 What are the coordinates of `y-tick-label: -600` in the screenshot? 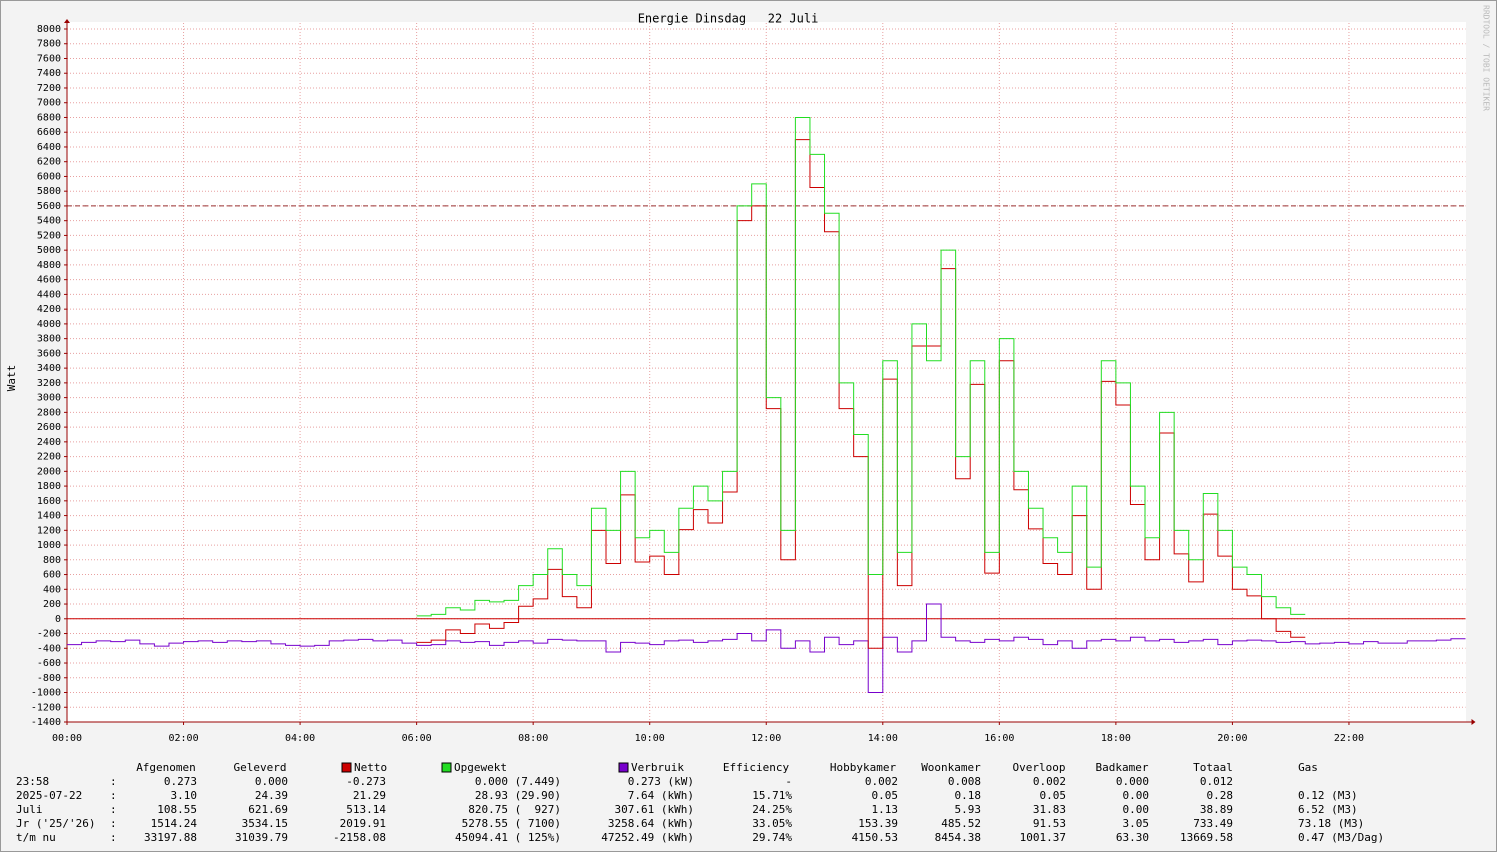 It's located at (49, 663).